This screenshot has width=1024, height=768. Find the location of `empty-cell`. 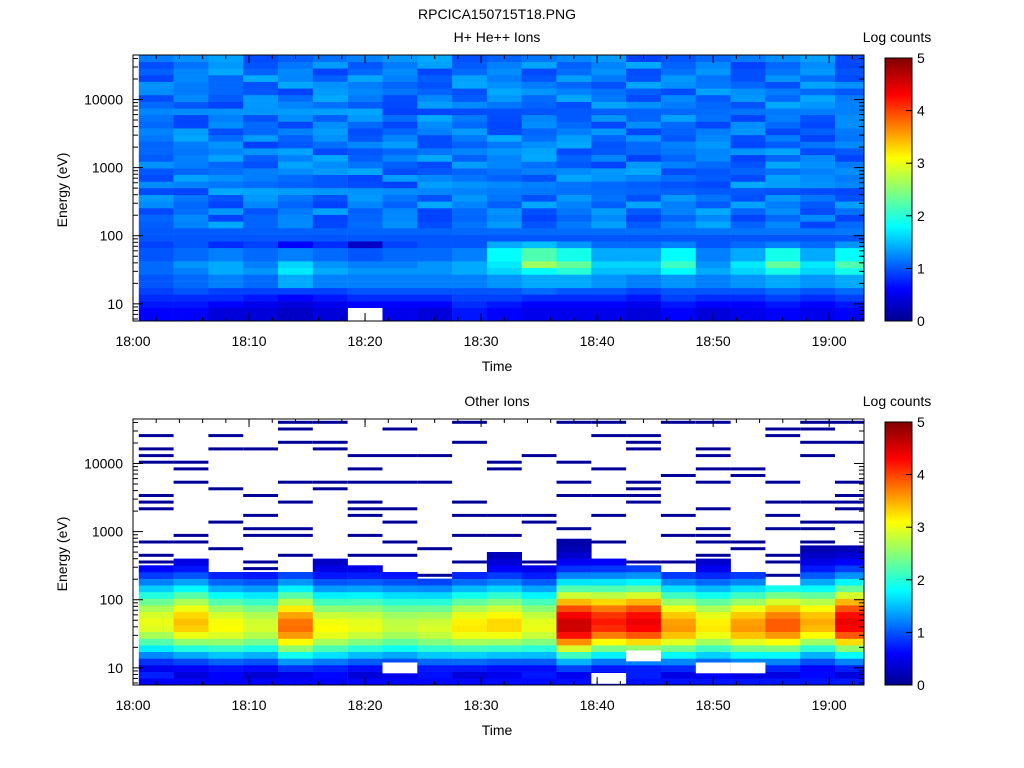

empty-cell is located at coordinates (400, 668).